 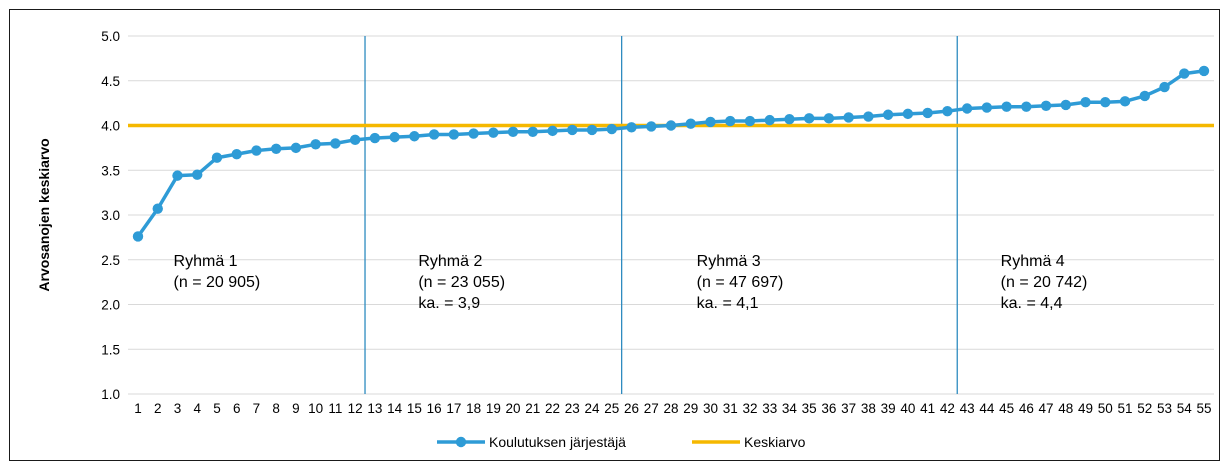 I want to click on group-annotation-line: Ryhmä 1, so click(x=206, y=261).